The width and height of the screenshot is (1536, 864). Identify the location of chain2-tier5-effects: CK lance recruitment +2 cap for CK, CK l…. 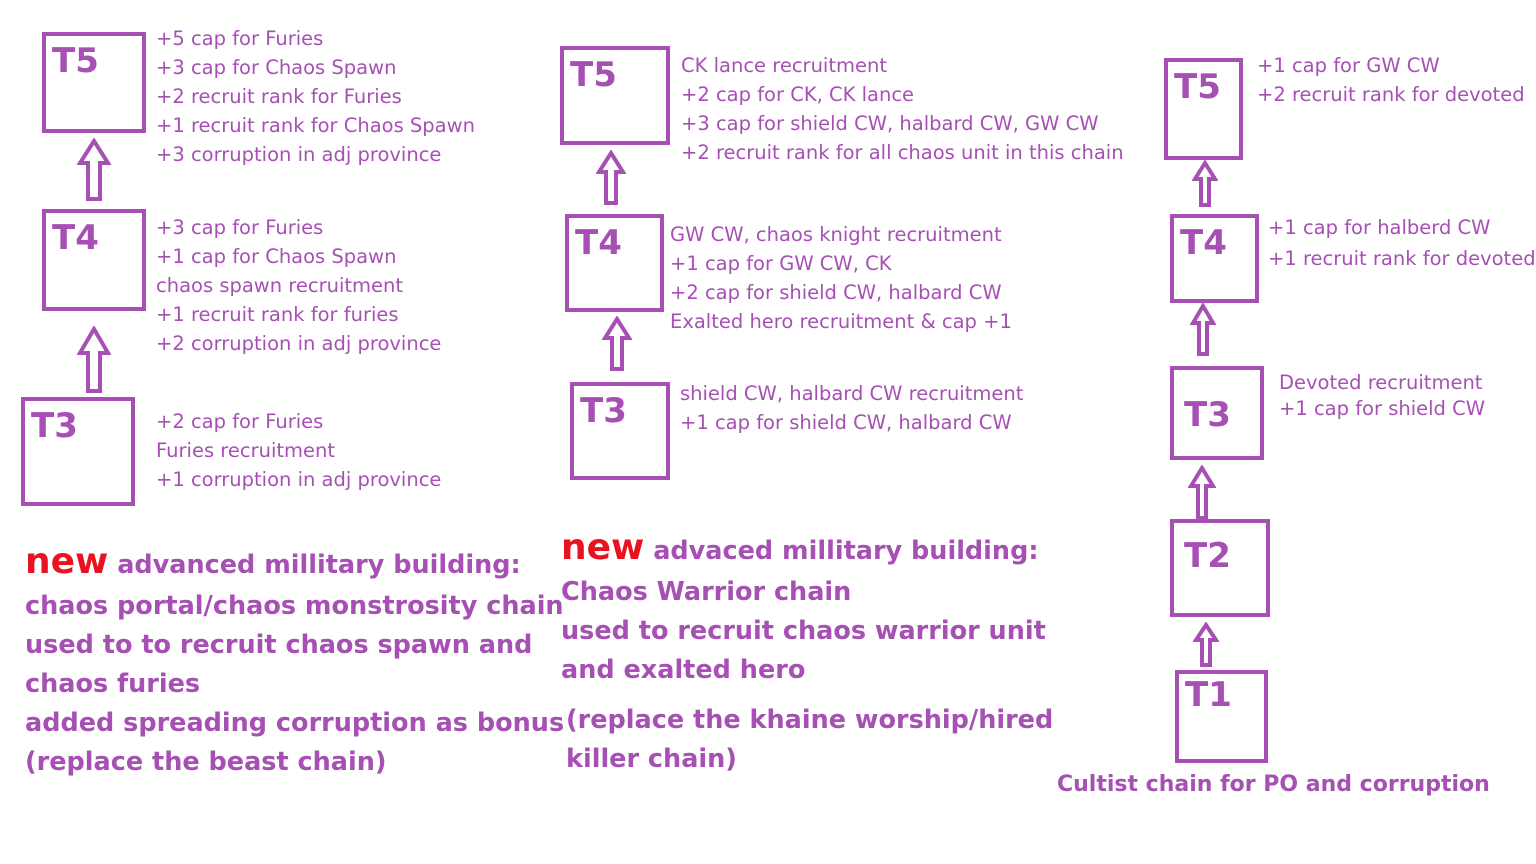
(902, 109).